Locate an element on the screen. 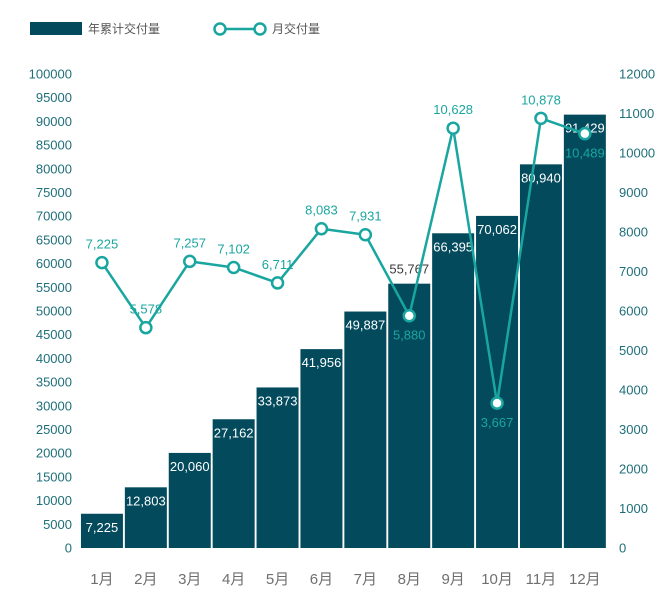  line-label: 3,667 is located at coordinates (497, 422).